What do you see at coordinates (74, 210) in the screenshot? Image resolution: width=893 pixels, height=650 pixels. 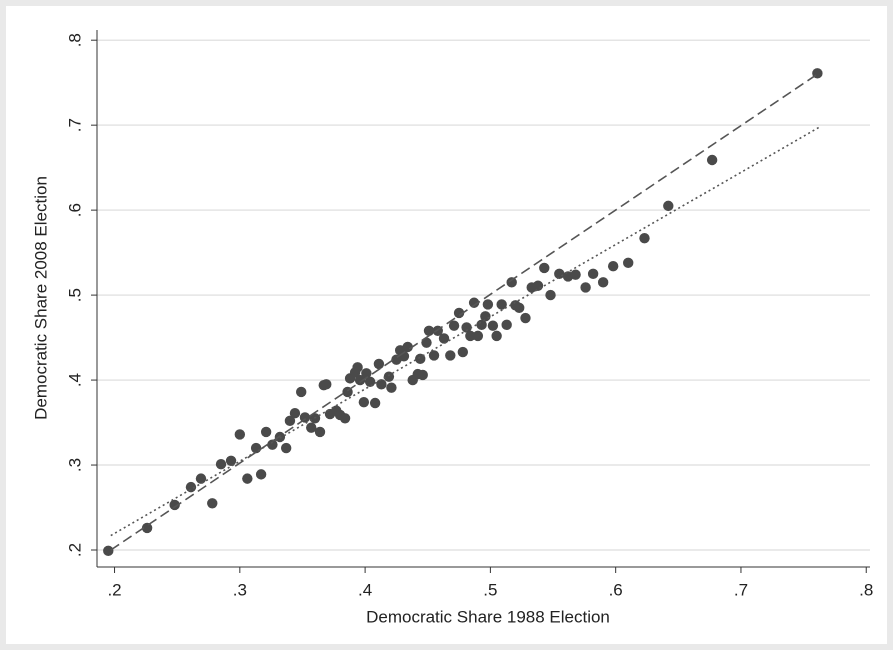 I see `y-tick-label: .6` at bounding box center [74, 210].